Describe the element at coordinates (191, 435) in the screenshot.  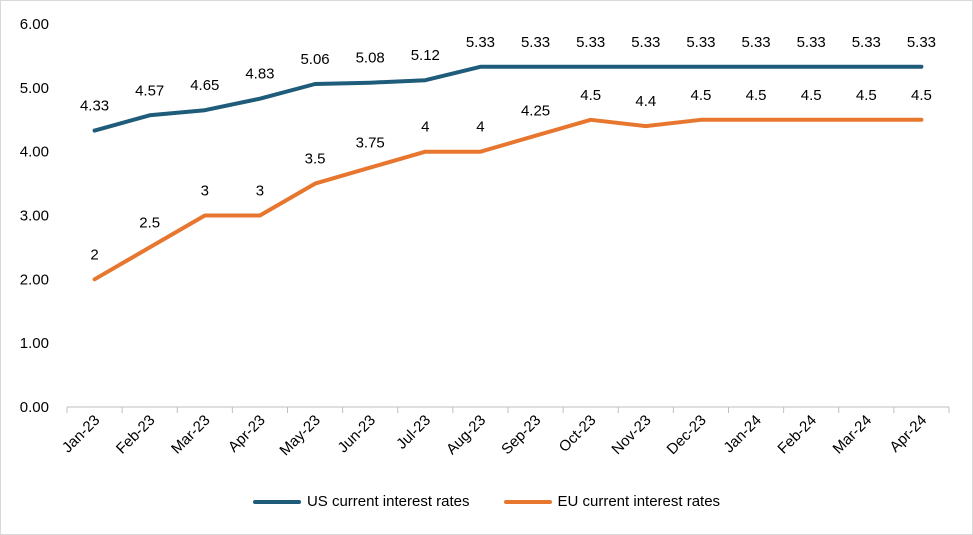
I see `x-tick-label: Mar-23` at that location.